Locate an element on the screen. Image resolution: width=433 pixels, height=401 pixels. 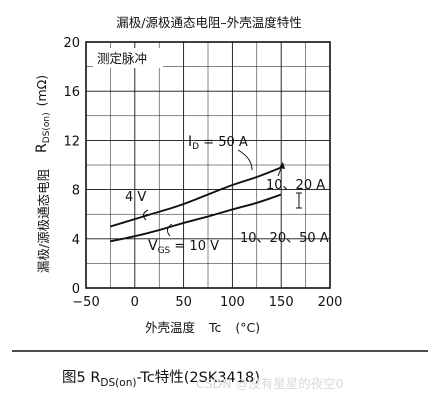
series-line-id50 is located at coordinates (196, 197).